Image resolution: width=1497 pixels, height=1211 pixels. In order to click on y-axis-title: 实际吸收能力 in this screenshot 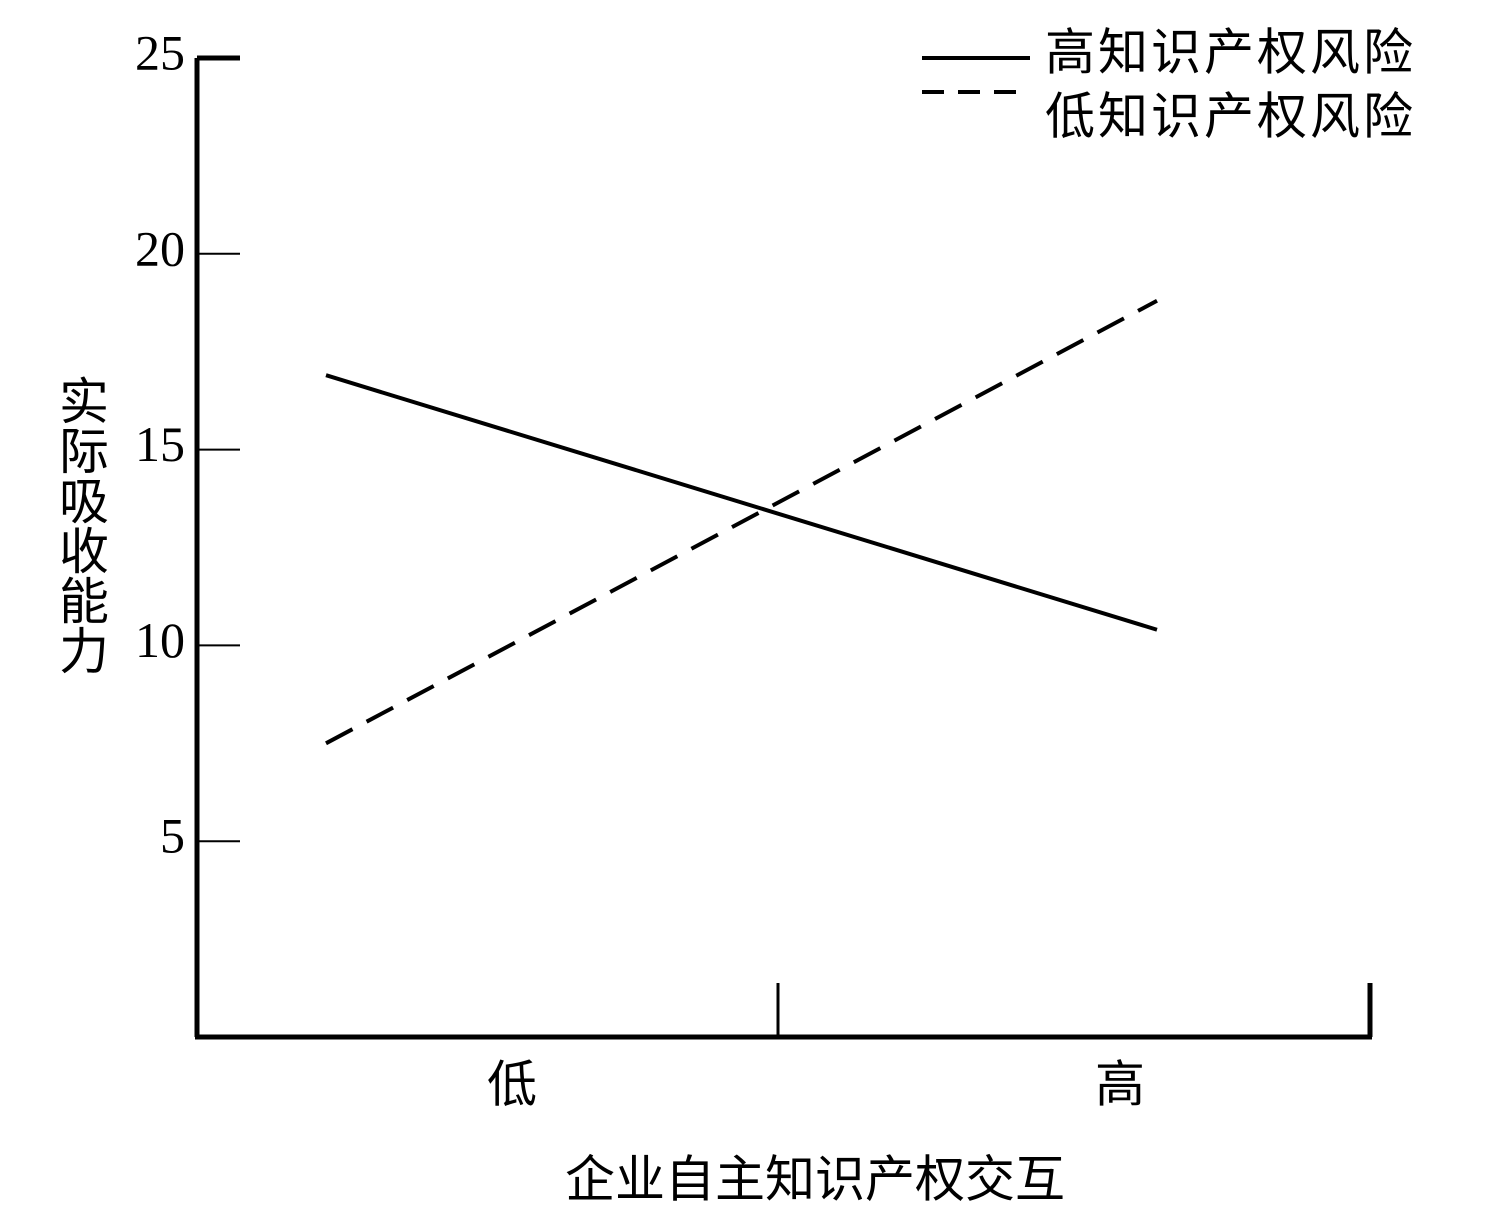, I will do `click(80, 525)`.